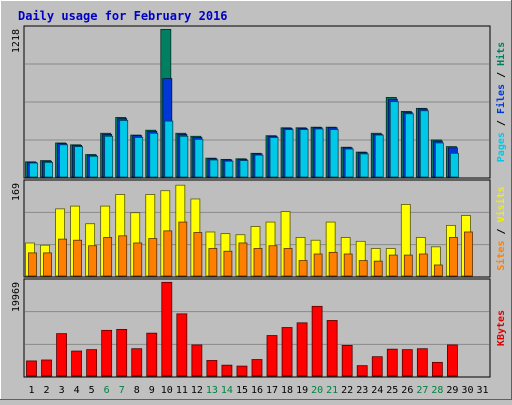  I want to click on day-label: 20, so click(317, 390).